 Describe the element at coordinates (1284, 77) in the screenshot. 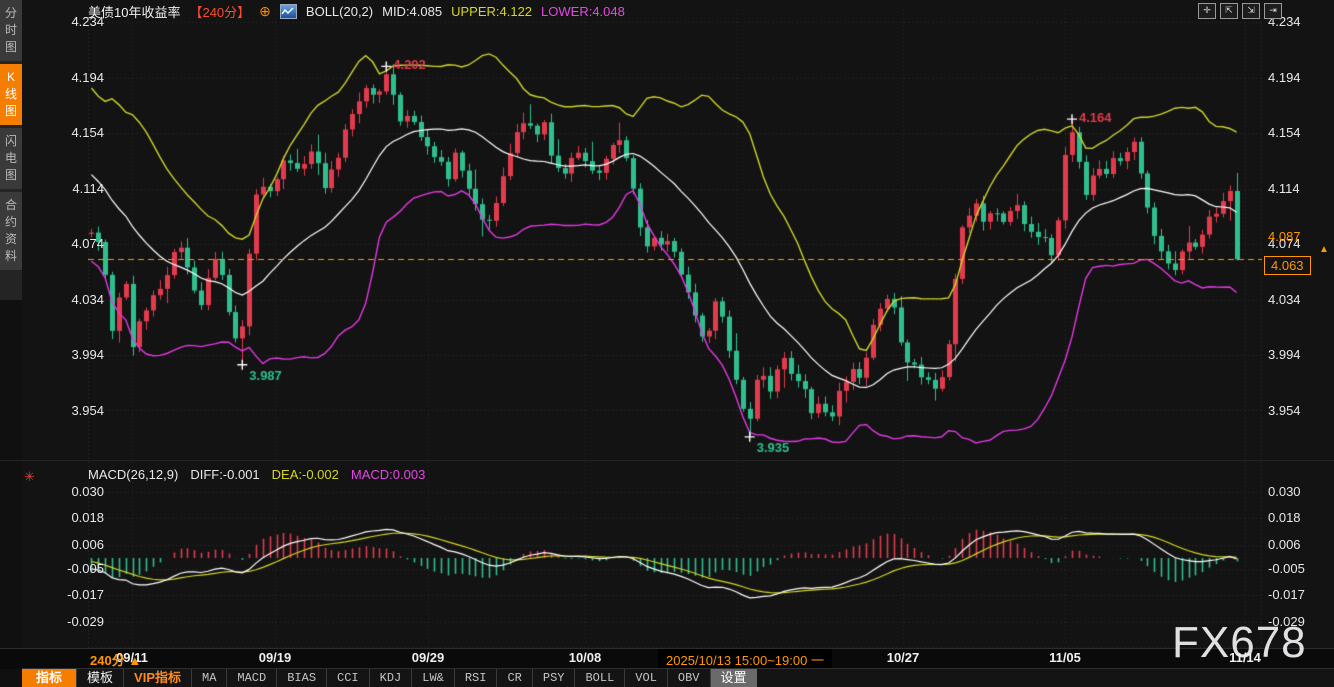

I see `price-axis-label-right: 4.194` at that location.